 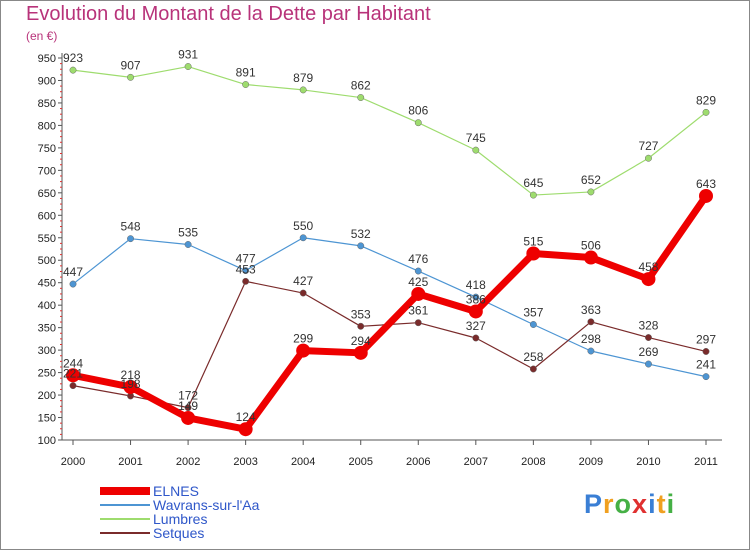 I want to click on logo-letter: i, so click(x=652, y=504).